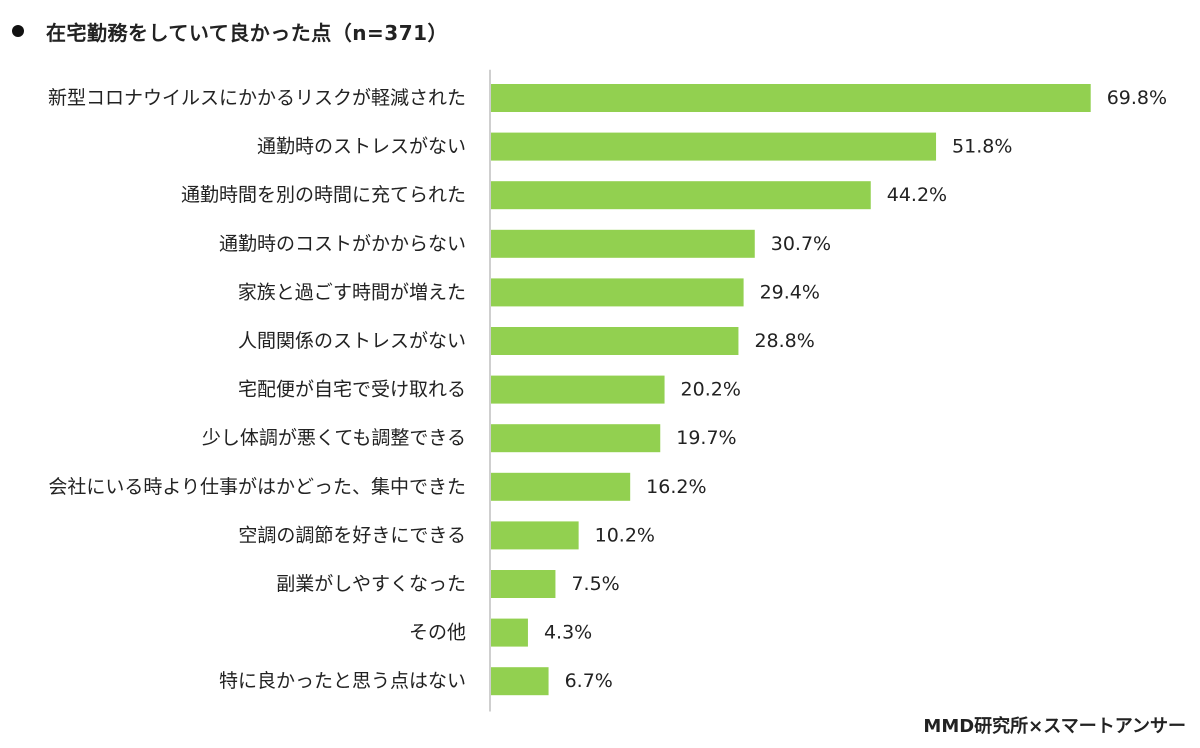  I want to click on chart-title: 在宅勤務をしていて良かった点（n=371）, so click(247, 32).